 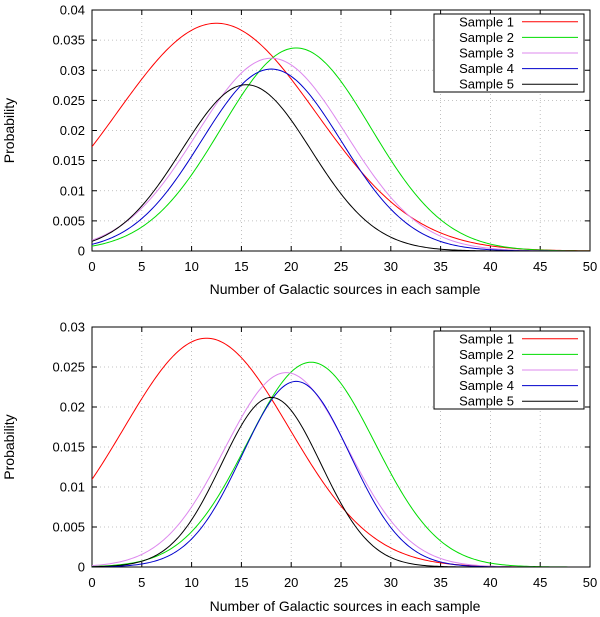 I want to click on y-tick-label: 0.035, so click(x=68, y=40).